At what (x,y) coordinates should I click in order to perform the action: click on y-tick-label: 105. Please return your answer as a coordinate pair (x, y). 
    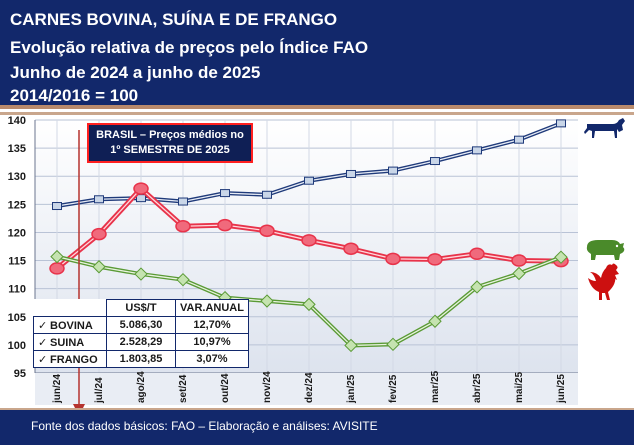
    Looking at the image, I should click on (17, 318).